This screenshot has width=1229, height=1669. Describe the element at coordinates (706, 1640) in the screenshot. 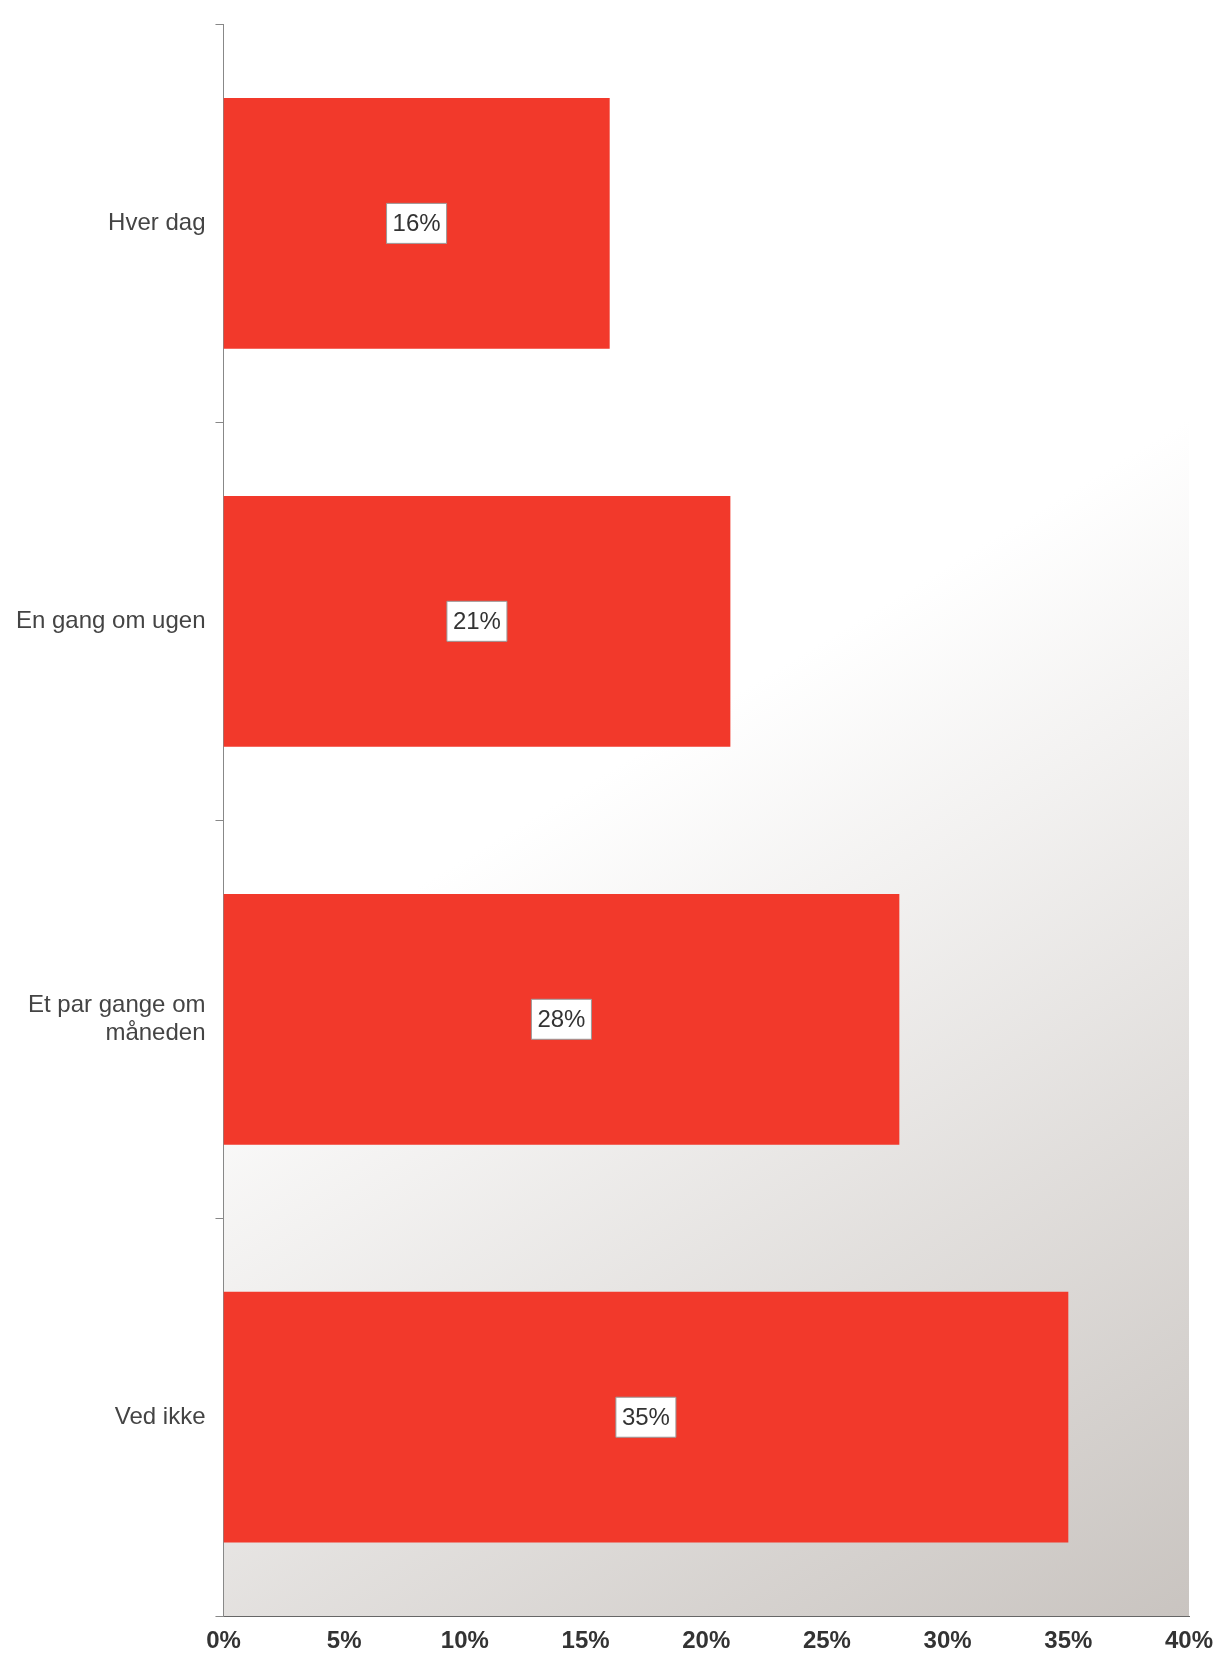

I see `x-tick-label: 20%` at that location.